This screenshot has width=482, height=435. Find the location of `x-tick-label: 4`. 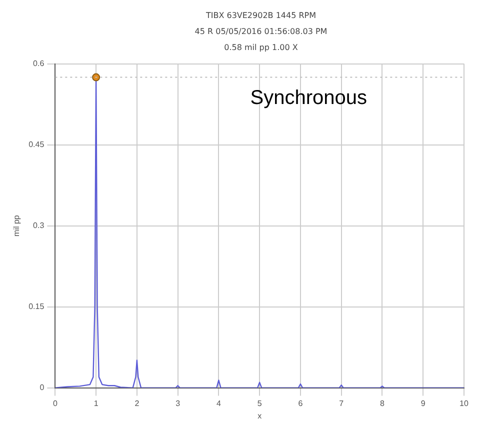

x-tick-label: 4 is located at coordinates (219, 403).